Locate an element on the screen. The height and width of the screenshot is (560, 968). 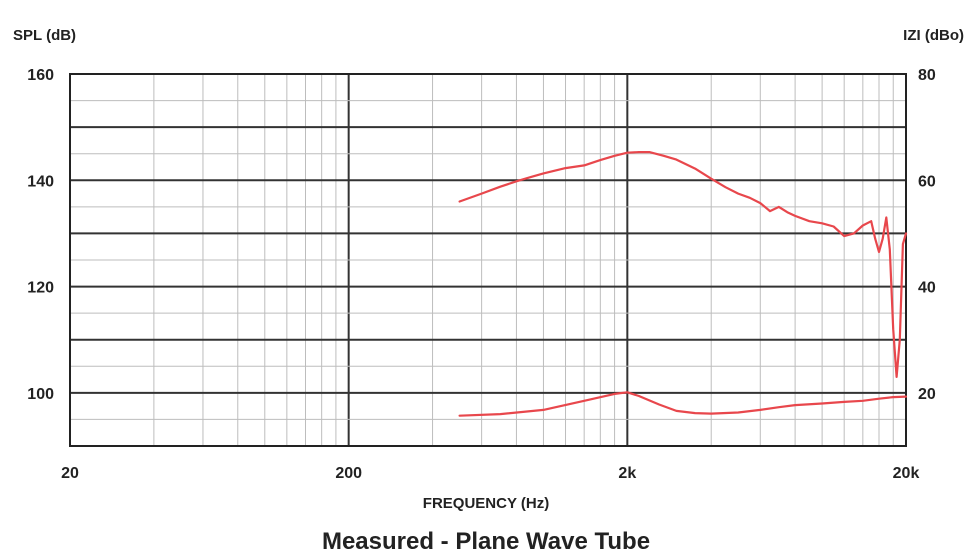
chart-caption: Measured - Plane Wave Tube is located at coordinates (486, 541).